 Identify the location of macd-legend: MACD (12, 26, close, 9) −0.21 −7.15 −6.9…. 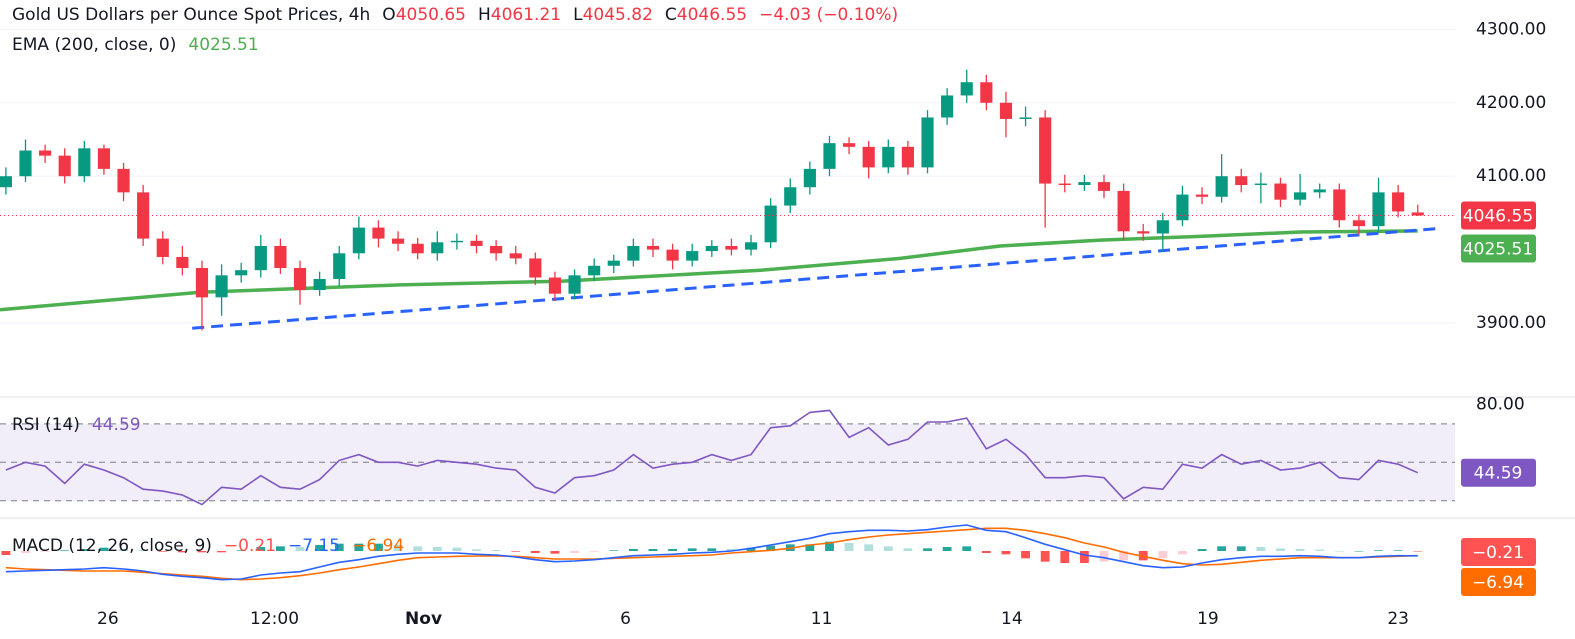
(208, 546).